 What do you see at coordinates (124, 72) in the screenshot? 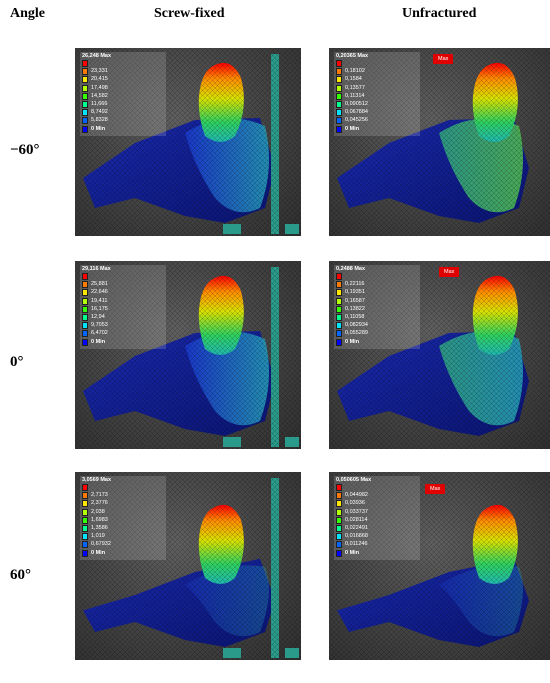
I see `legend-row: 23,331` at bounding box center [124, 72].